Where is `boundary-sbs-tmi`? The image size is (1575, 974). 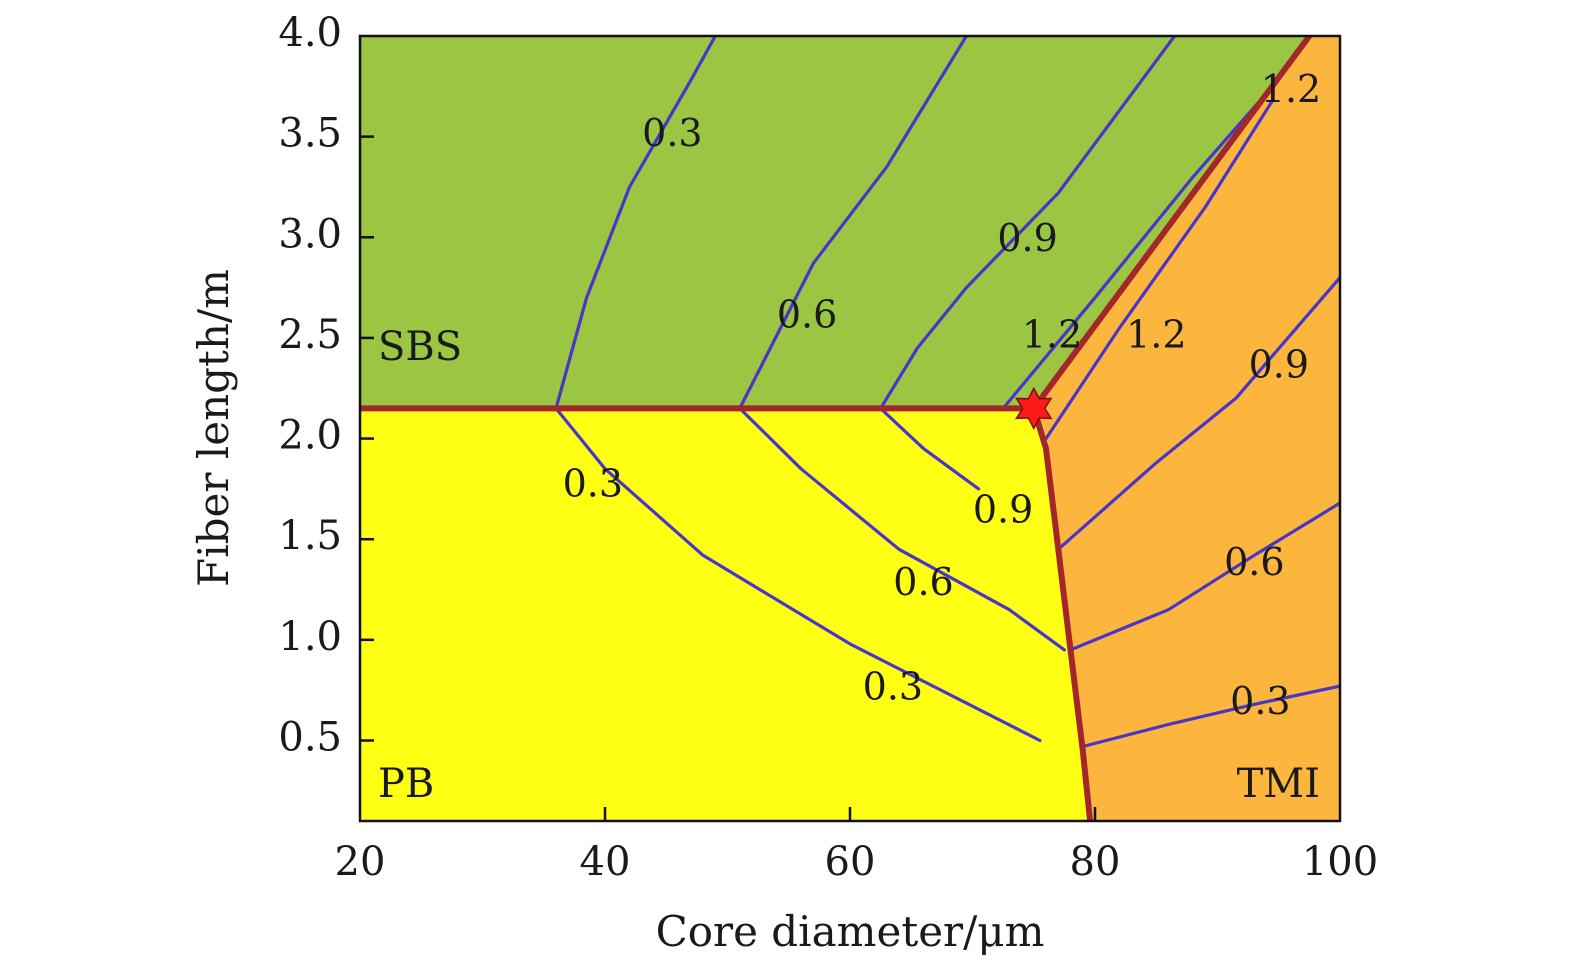 boundary-sbs-tmi is located at coordinates (1171, 224).